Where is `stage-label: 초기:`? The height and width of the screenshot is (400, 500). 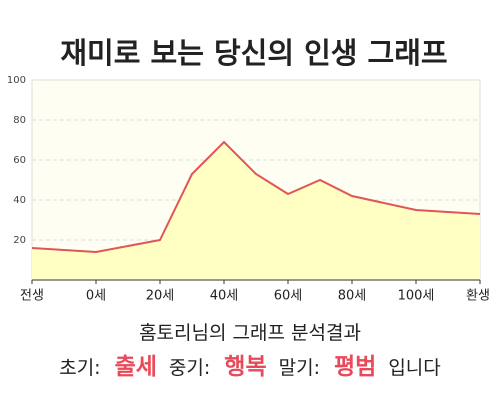 stage-label: 초기: is located at coordinates (80, 368).